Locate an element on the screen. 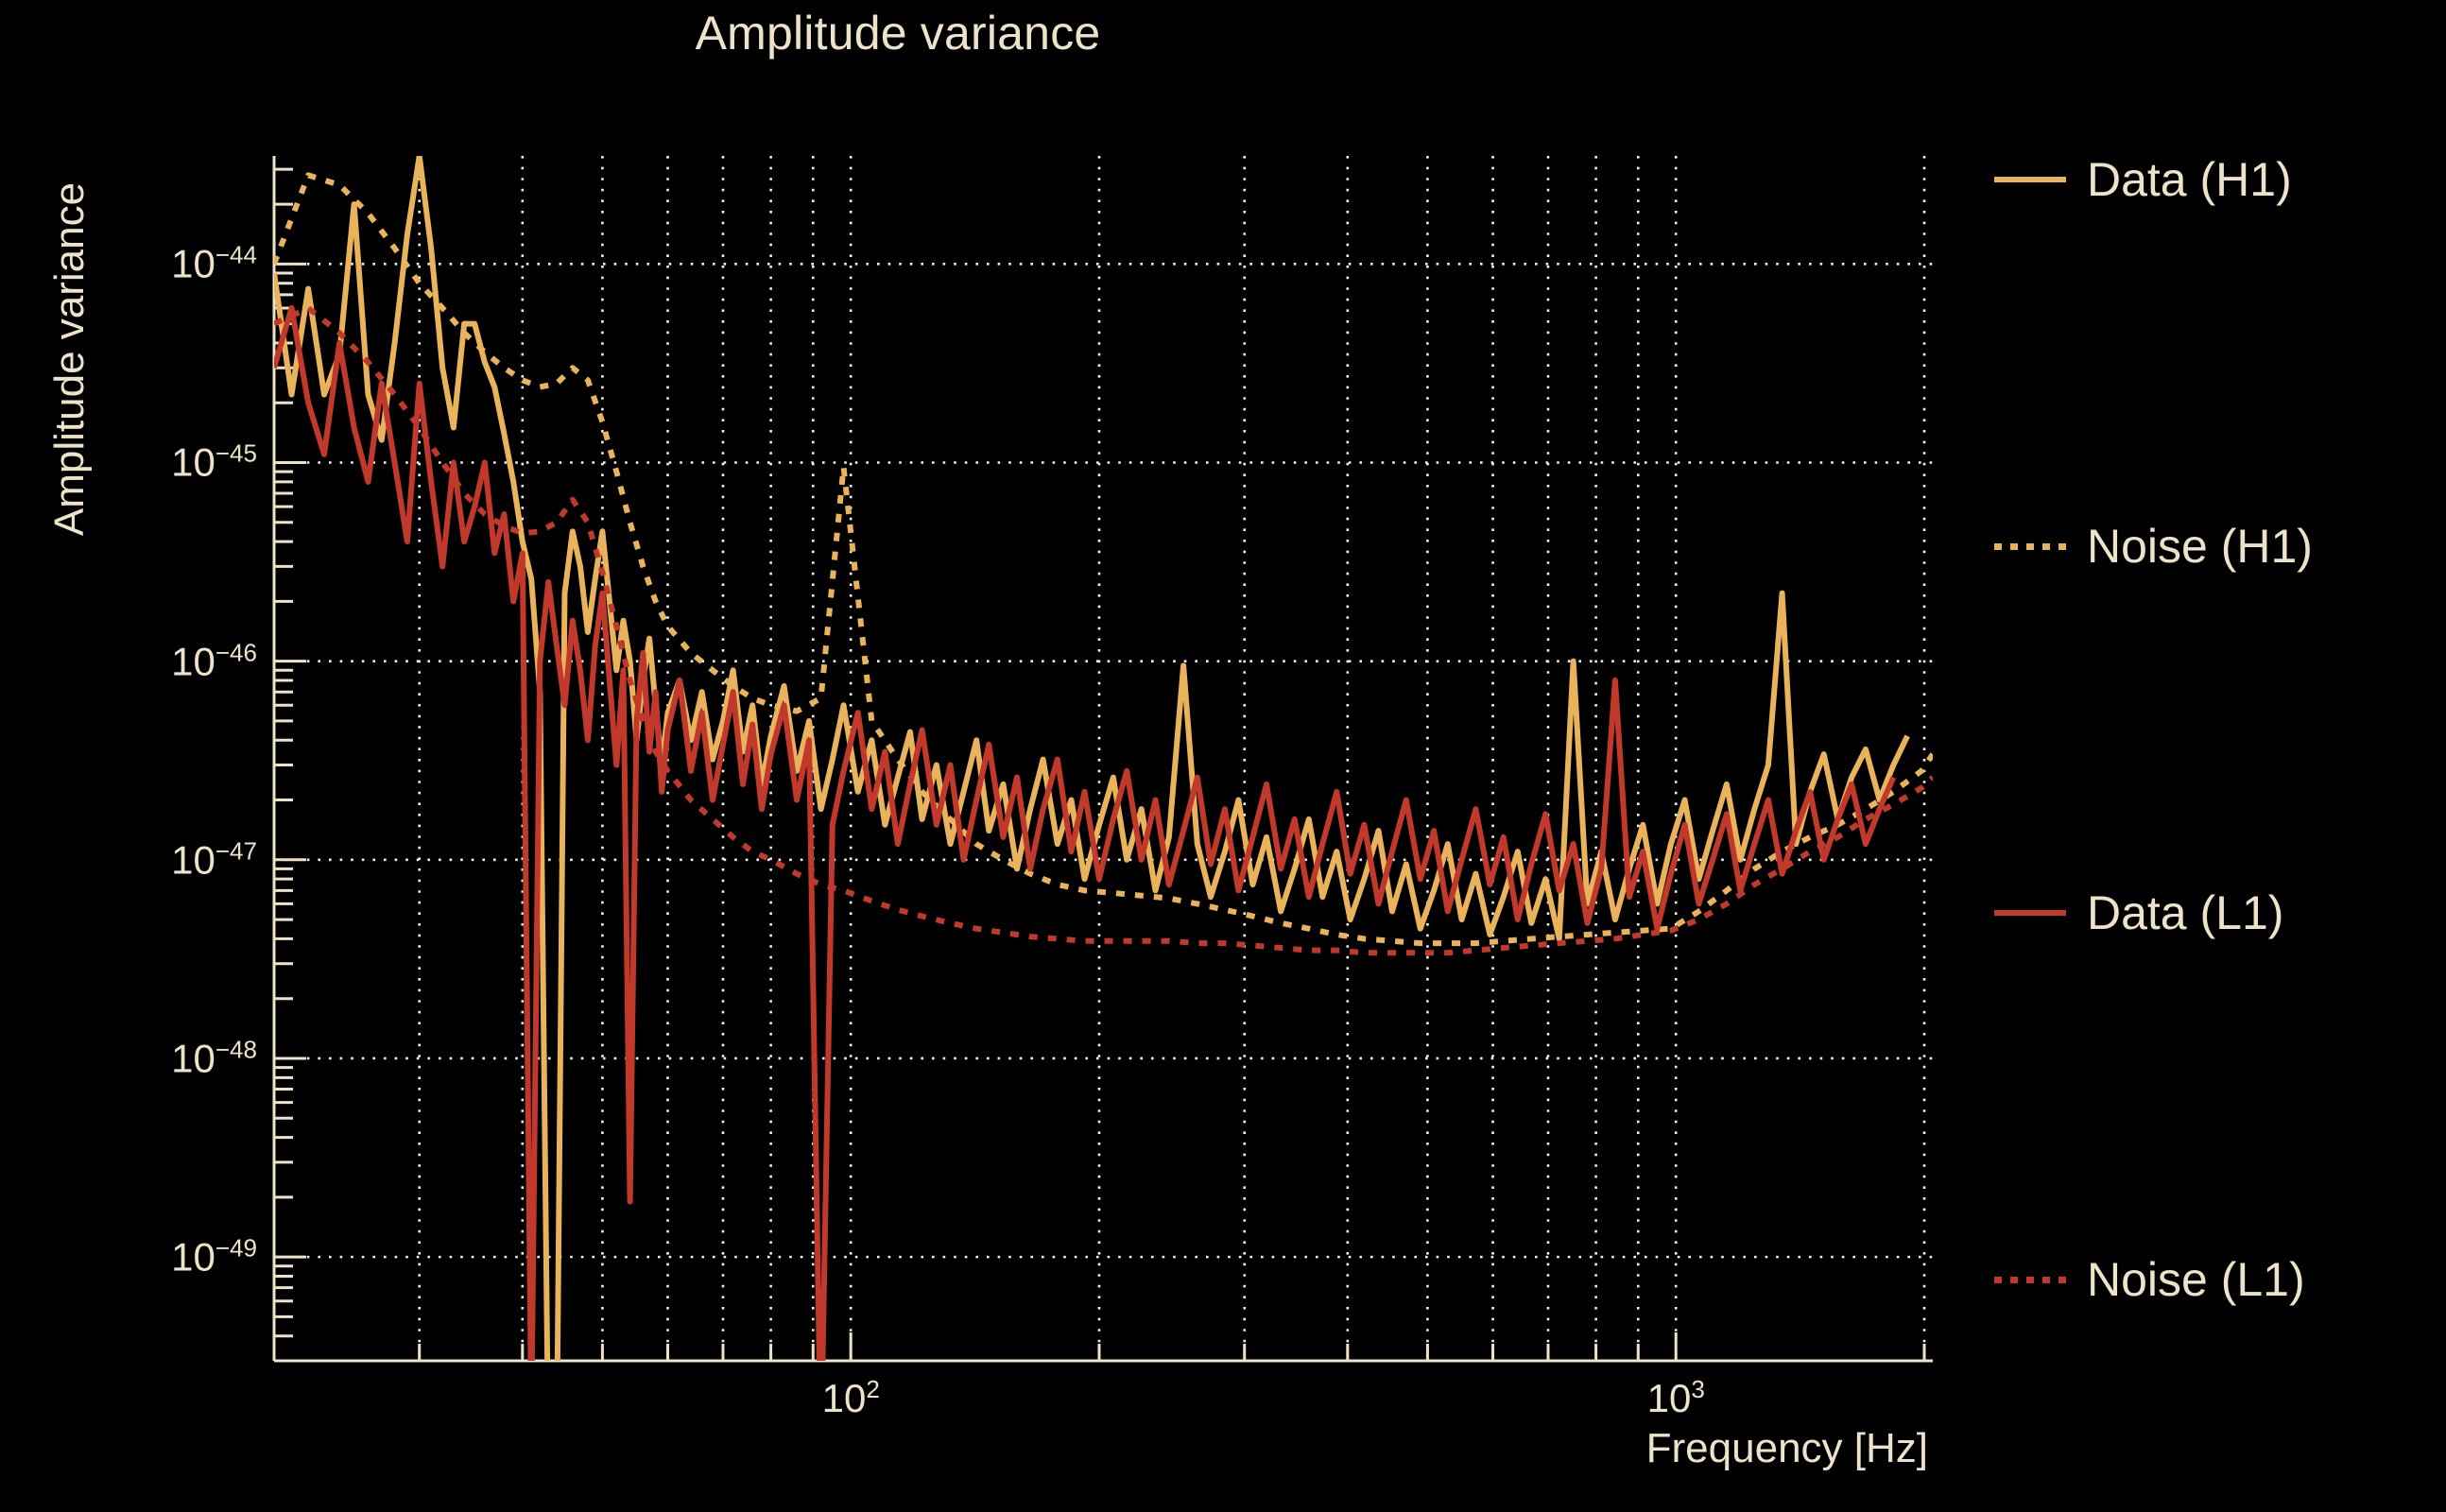  legend-label: Data (L1) is located at coordinates (2185, 912).